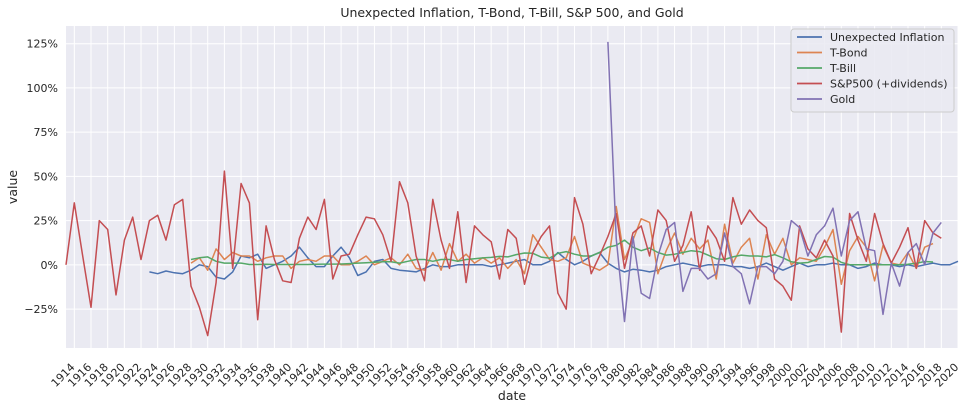  What do you see at coordinates (842, 68) in the screenshot?
I see `legend-entry: T-Bill` at bounding box center [842, 68].